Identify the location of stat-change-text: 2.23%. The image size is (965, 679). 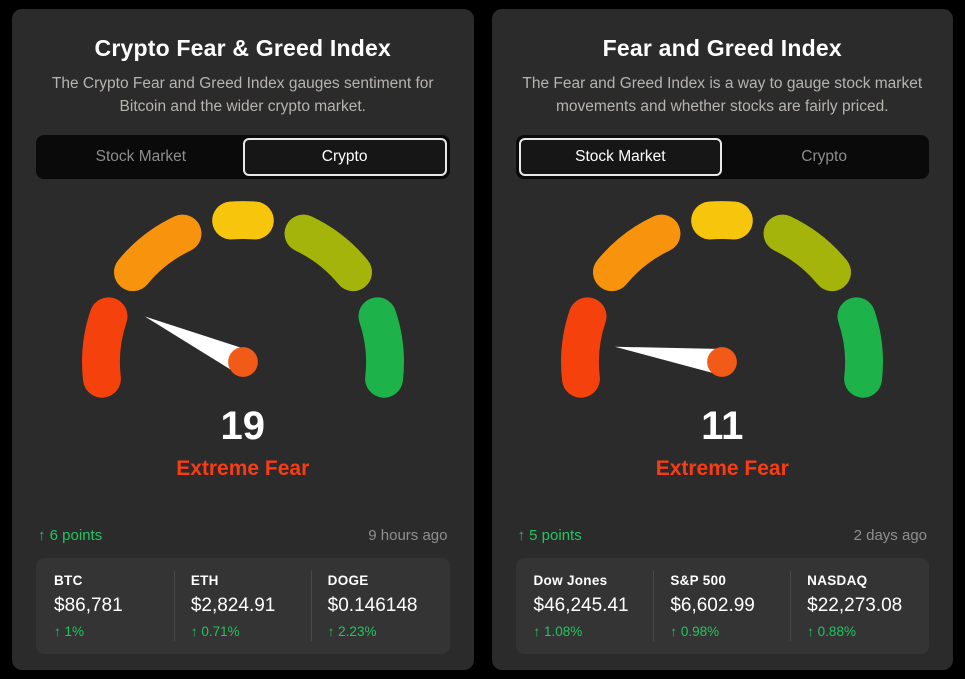
(357, 631).